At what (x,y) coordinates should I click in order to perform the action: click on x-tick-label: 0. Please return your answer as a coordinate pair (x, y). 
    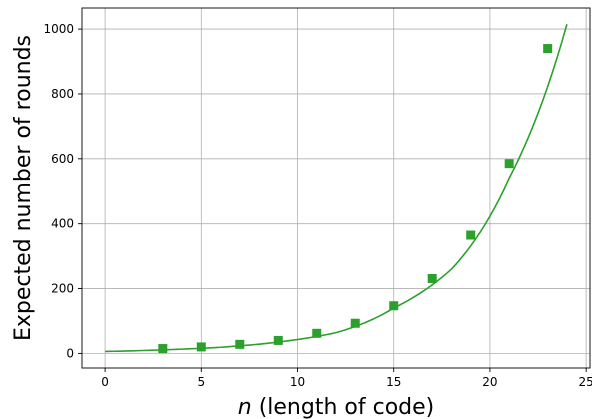
    Looking at the image, I should click on (105, 382).